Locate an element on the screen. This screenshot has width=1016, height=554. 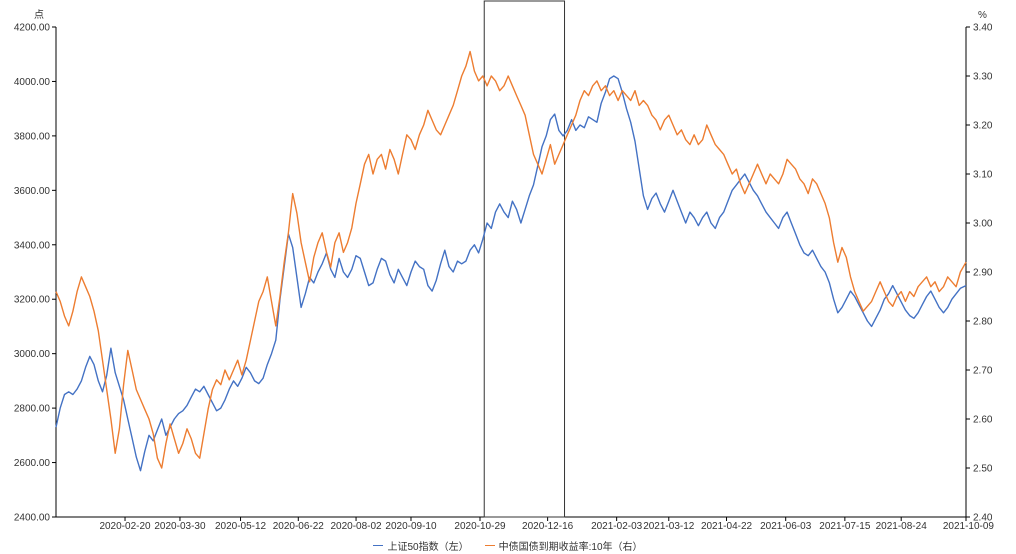
left-tick-label: 3800.00 is located at coordinates (32, 136).